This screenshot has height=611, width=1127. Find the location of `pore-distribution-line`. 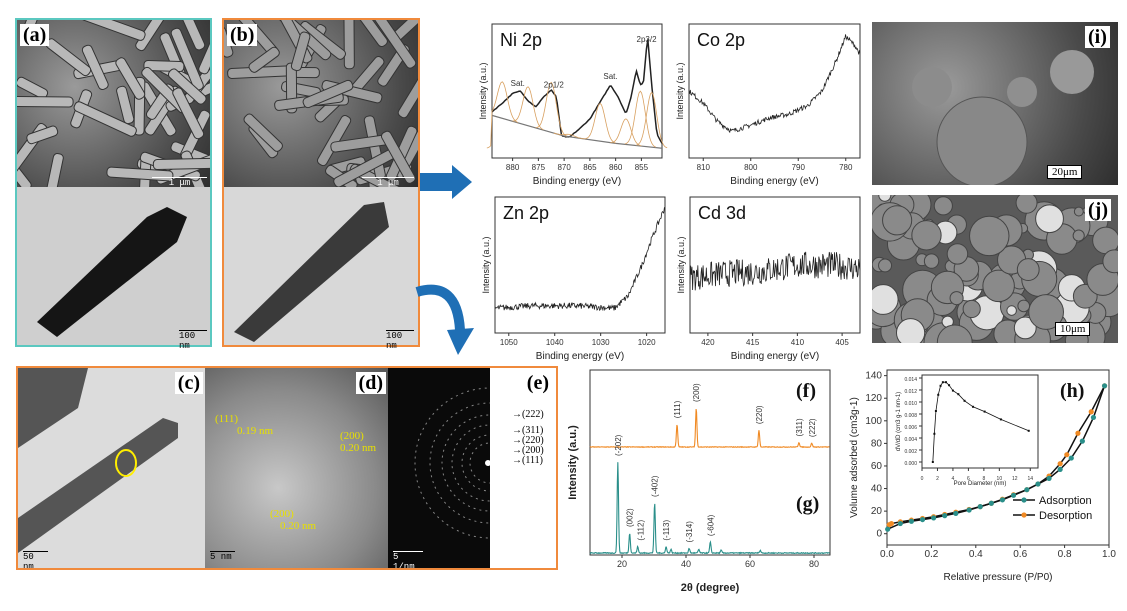

pore-distribution-line is located at coordinates (980, 422).